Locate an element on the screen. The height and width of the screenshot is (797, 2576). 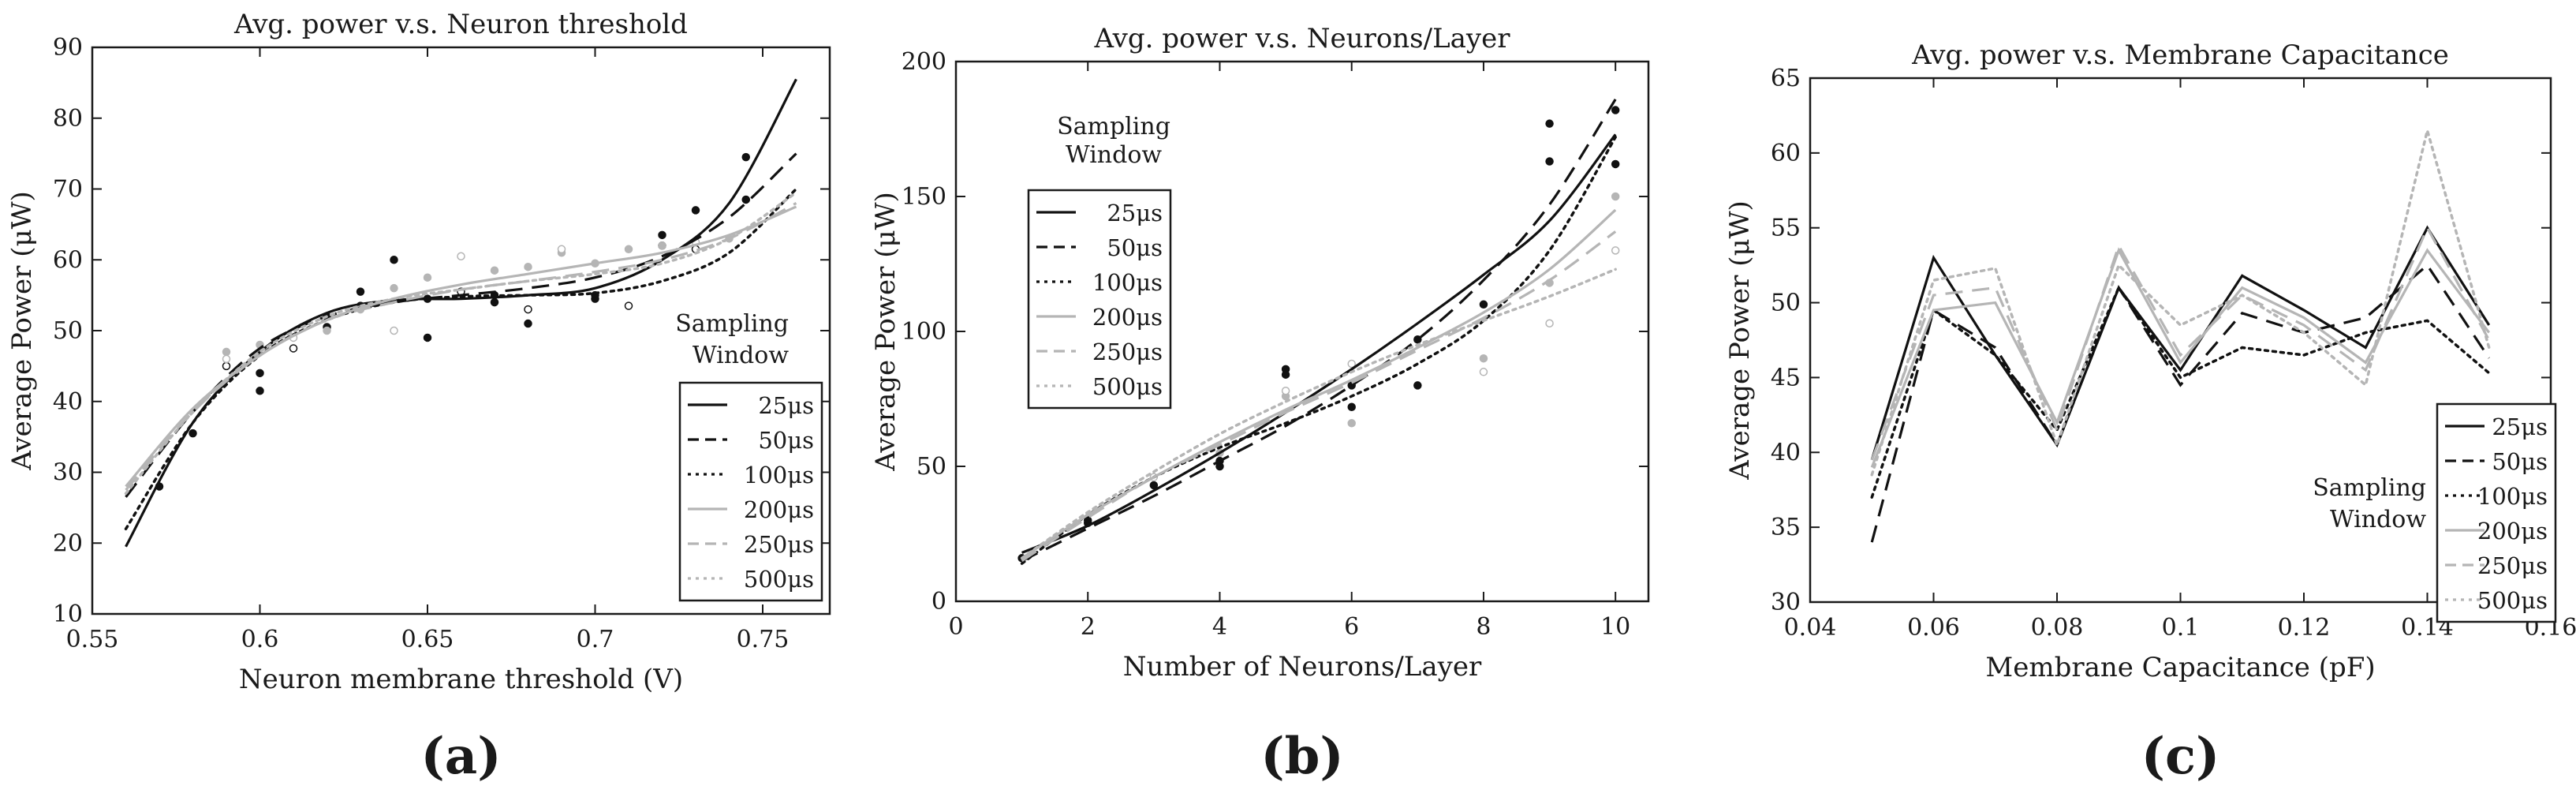
y-tick-label: 40 is located at coordinates (1786, 453).